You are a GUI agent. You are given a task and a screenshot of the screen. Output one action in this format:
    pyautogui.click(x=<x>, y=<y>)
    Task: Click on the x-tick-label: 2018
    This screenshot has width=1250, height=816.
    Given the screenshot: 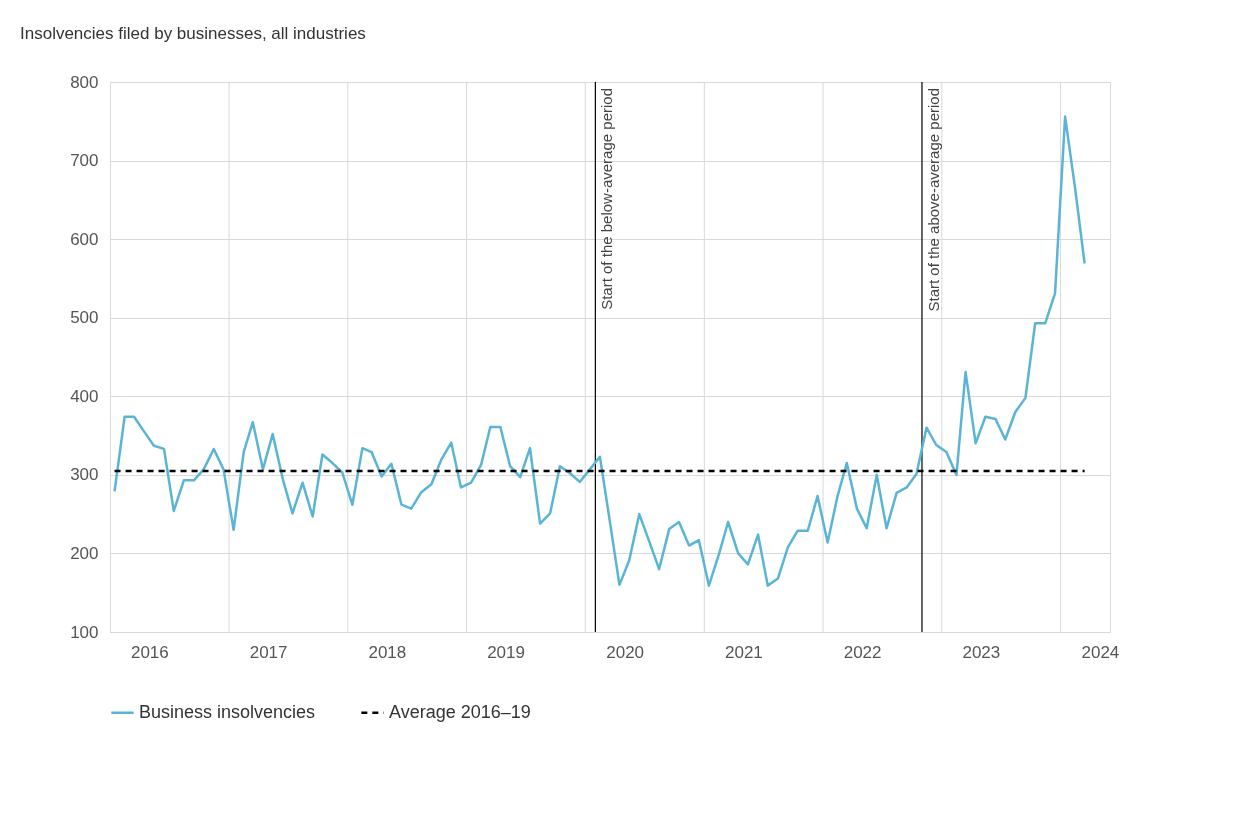 What is the action you would take?
    pyautogui.click(x=387, y=652)
    